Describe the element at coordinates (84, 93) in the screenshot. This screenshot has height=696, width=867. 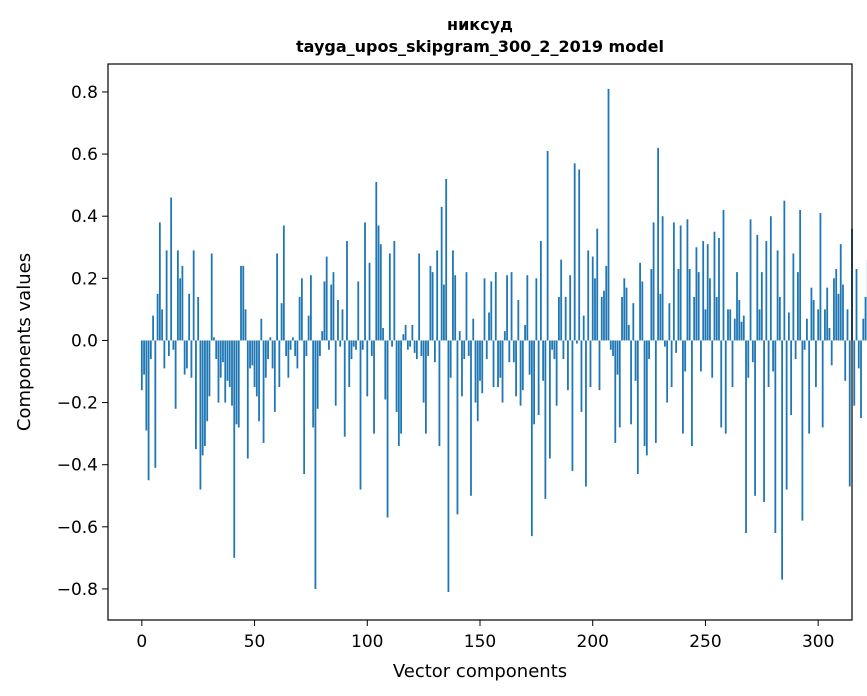
I see `y-tick-label: 0.8` at that location.